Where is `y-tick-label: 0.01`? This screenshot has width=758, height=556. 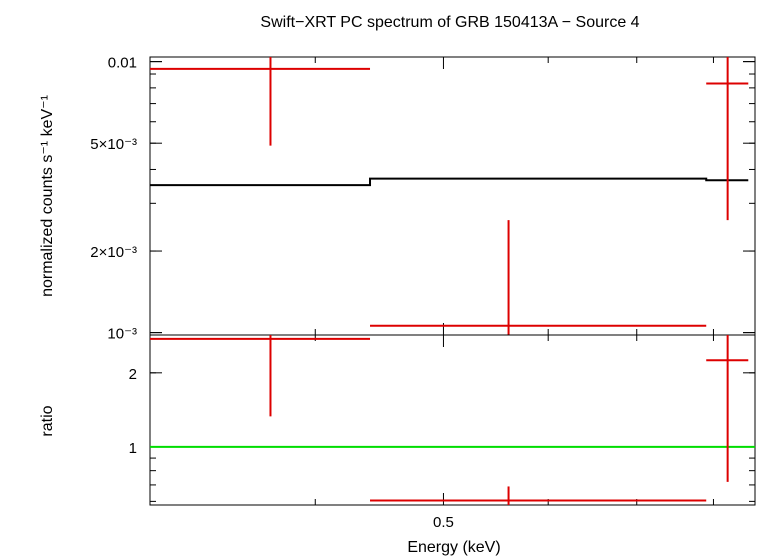
y-tick-label: 0.01 is located at coordinates (122, 63).